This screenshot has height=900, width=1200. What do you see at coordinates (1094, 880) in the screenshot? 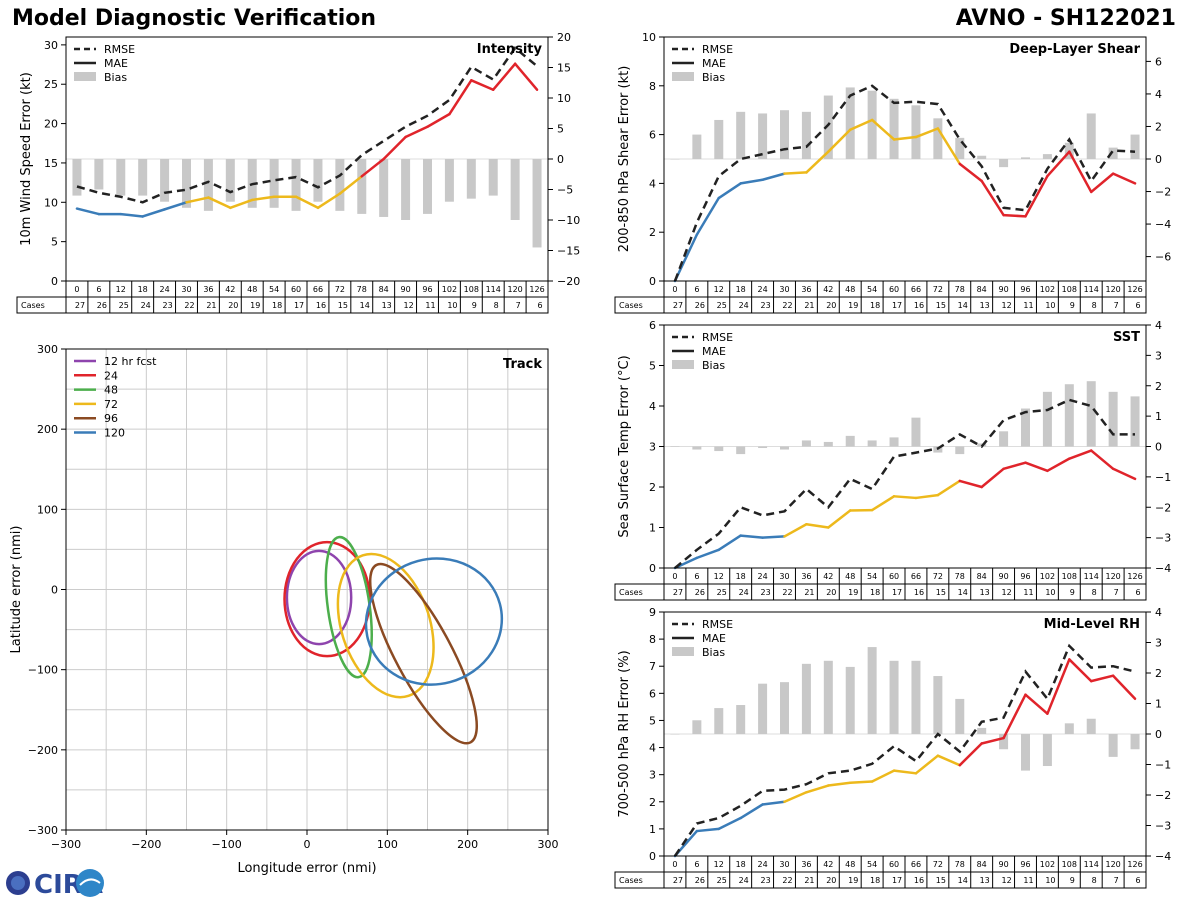
I see `rh-cases-value: 8` at bounding box center [1094, 880].